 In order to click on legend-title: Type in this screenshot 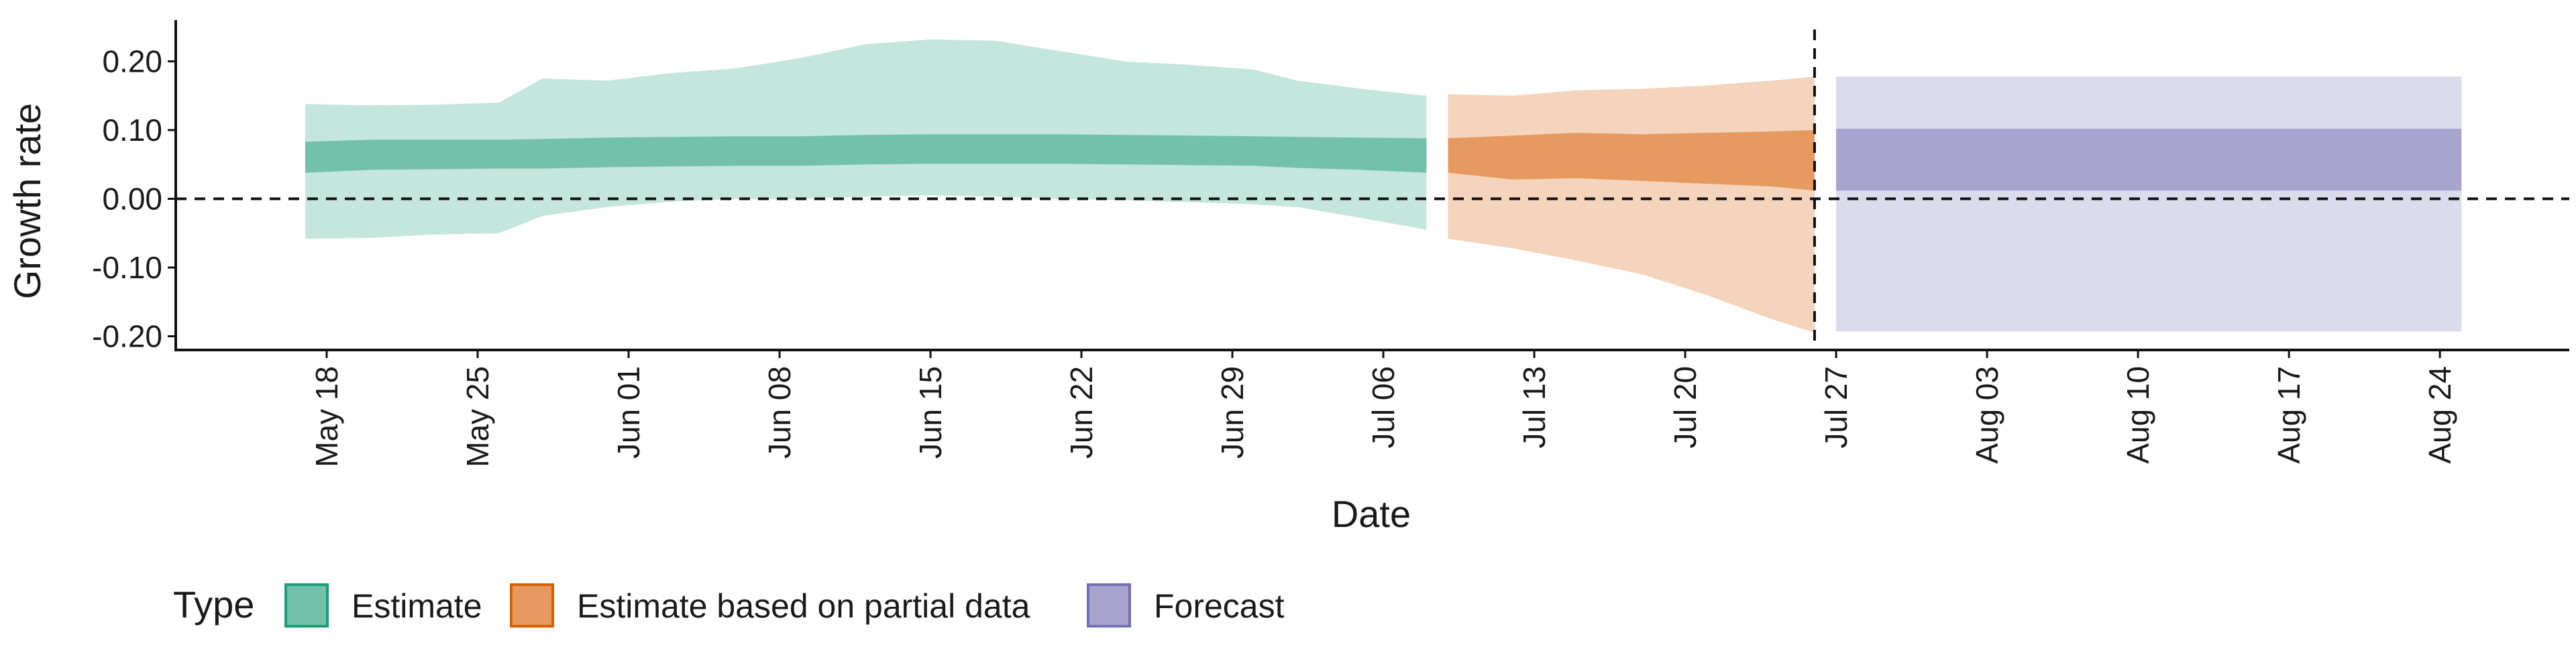, I will do `click(213, 604)`.